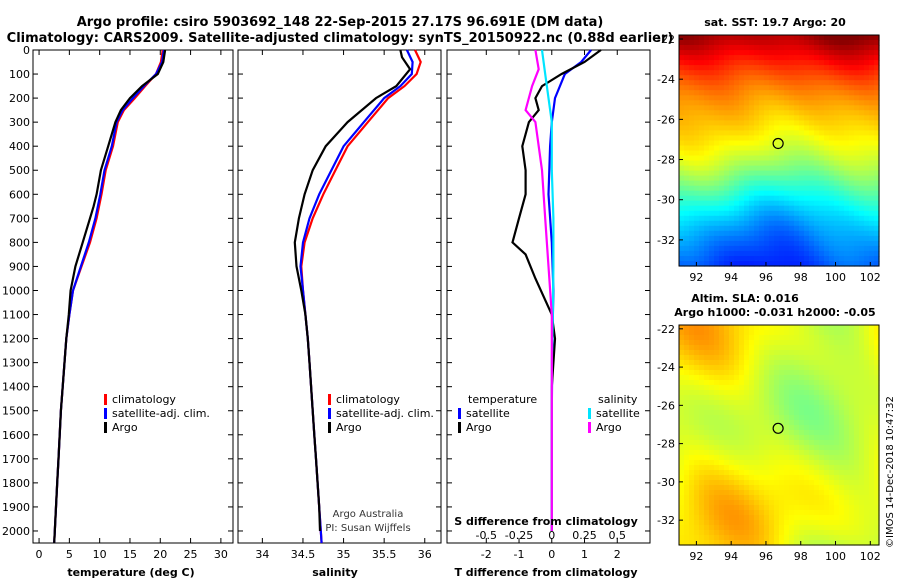  Describe the element at coordinates (349, 427) in the screenshot. I see `legend-label: Argo` at that location.